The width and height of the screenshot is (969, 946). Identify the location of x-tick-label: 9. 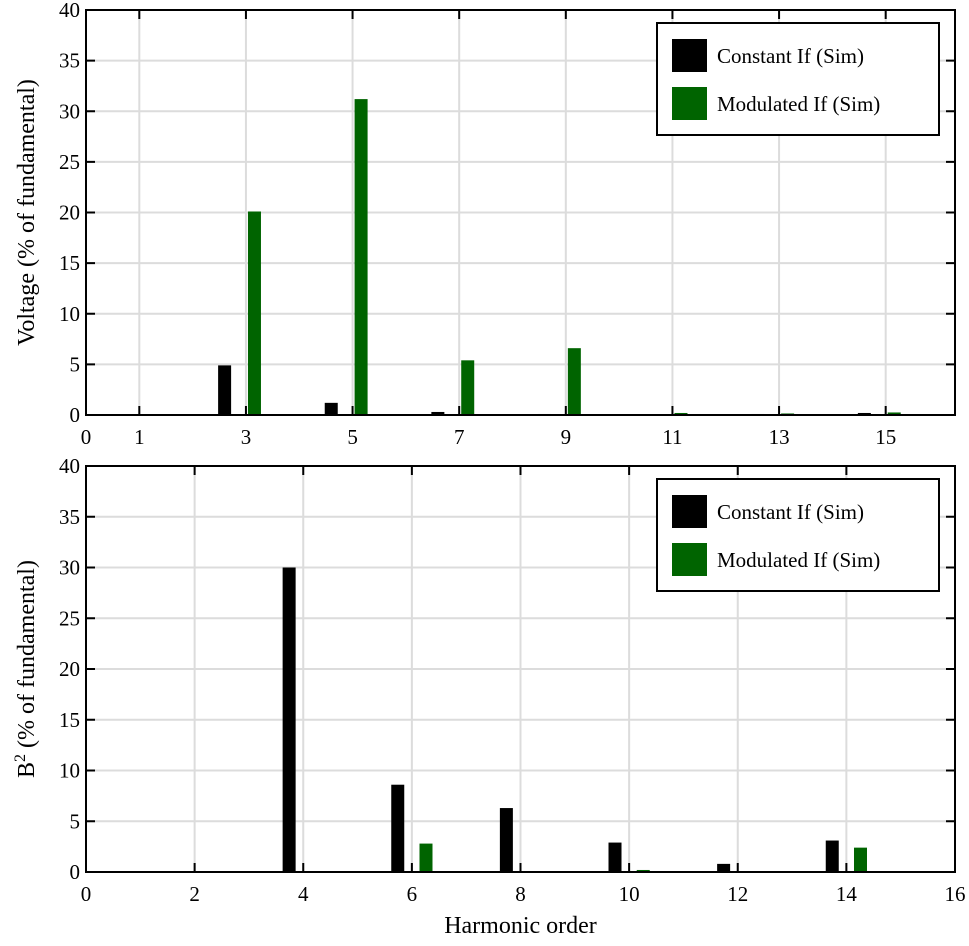
(566, 437).